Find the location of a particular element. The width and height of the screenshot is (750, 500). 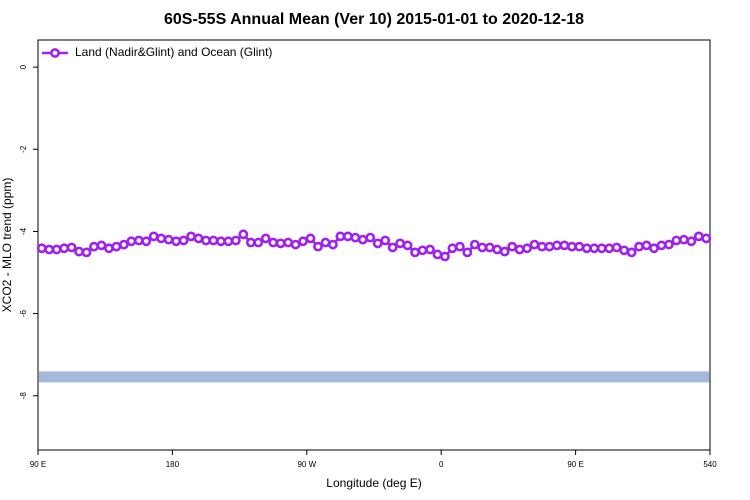

x-tick-label: 90 W is located at coordinates (306, 464).